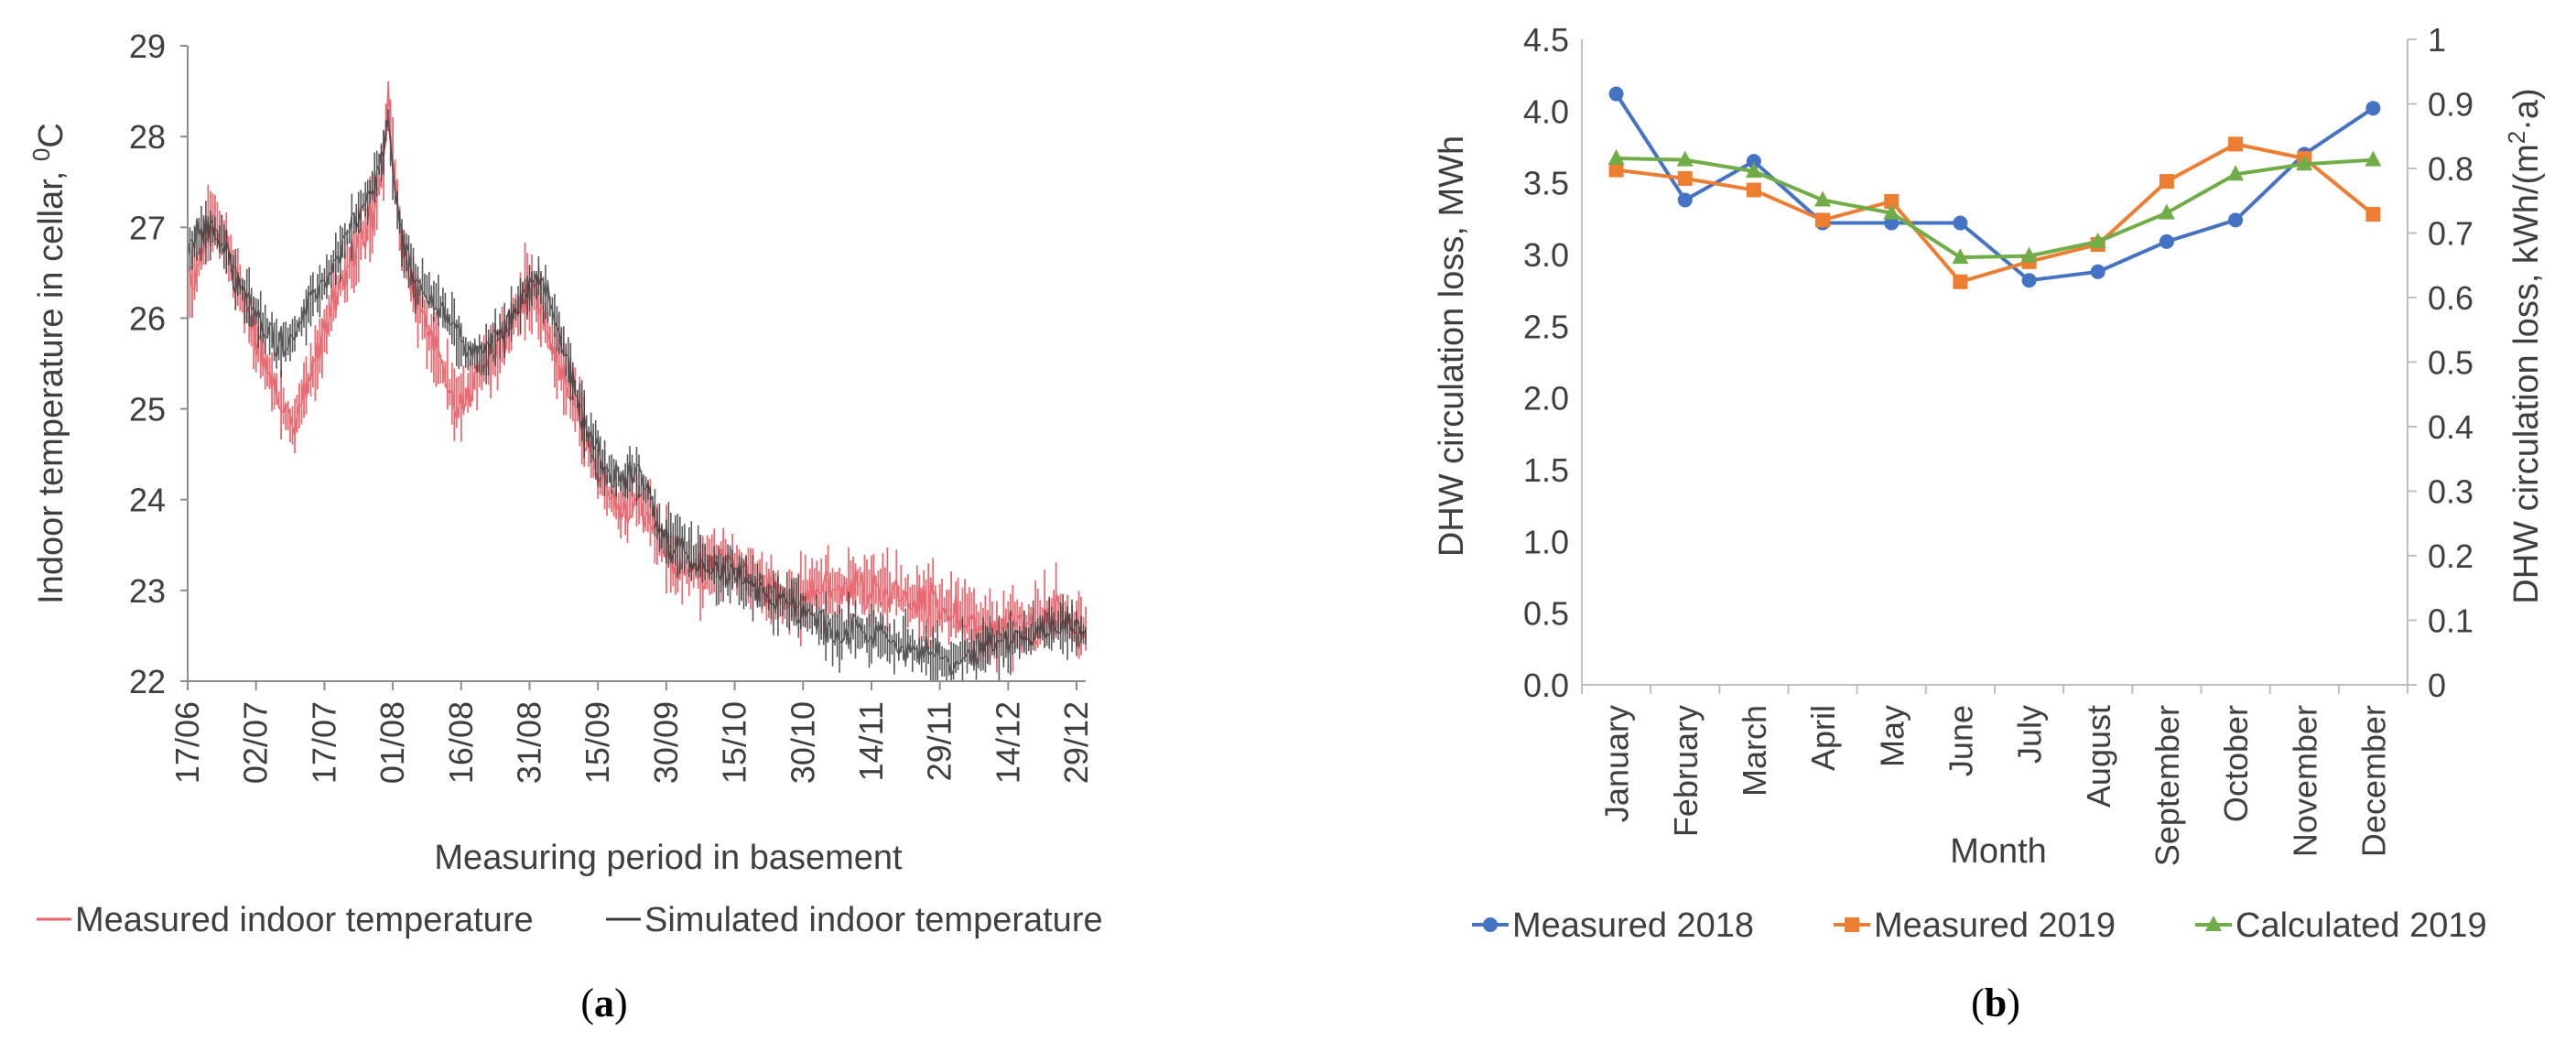 Image resolution: width=2576 pixels, height=1041 pixels. Describe the element at coordinates (2373, 108) in the screenshot. I see `point-measured-2018-december` at that location.